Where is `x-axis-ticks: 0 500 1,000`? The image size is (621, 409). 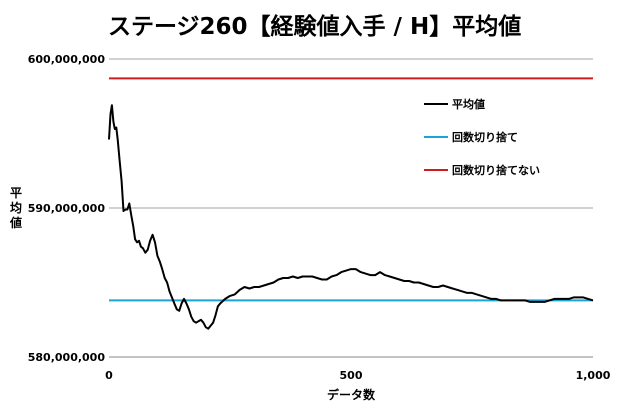
x-axis-ticks: 0 500 1,000 is located at coordinates (358, 375).